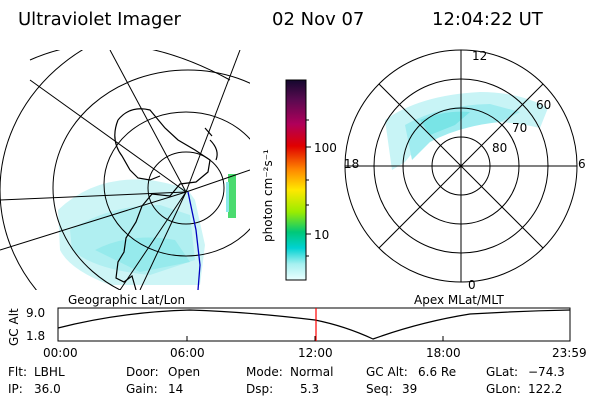  What do you see at coordinates (322, 235) in the screenshot?
I see `colorbar-tick-10: 10` at bounding box center [322, 235].